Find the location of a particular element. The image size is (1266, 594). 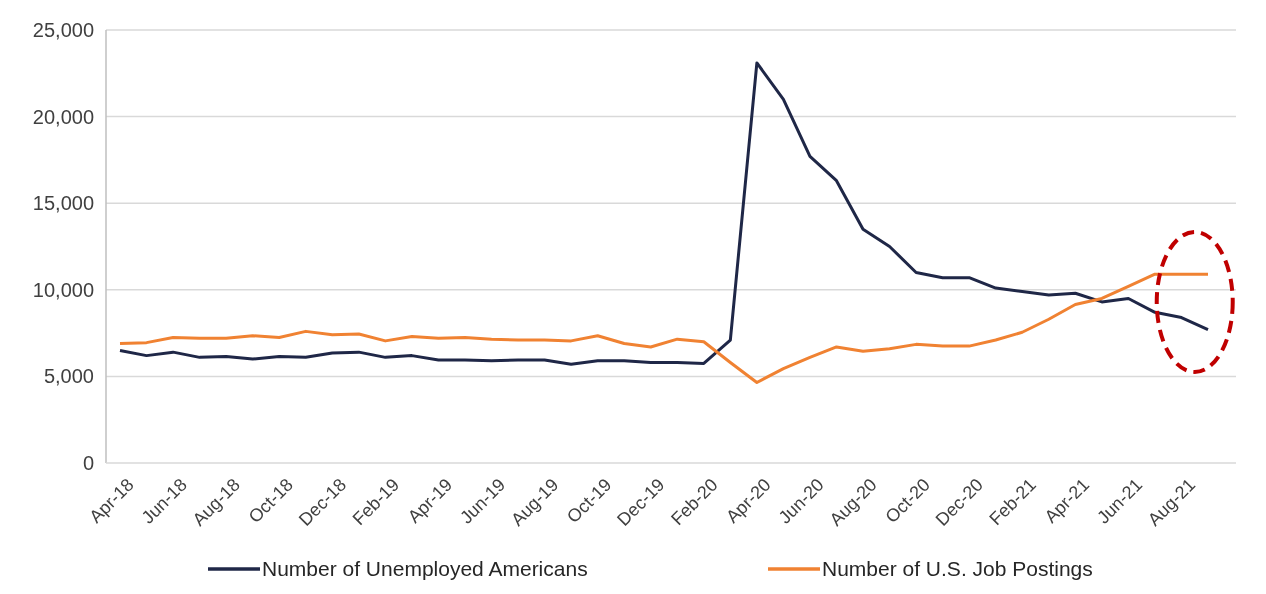

y-tick-label: 15,000 is located at coordinates (63, 203).